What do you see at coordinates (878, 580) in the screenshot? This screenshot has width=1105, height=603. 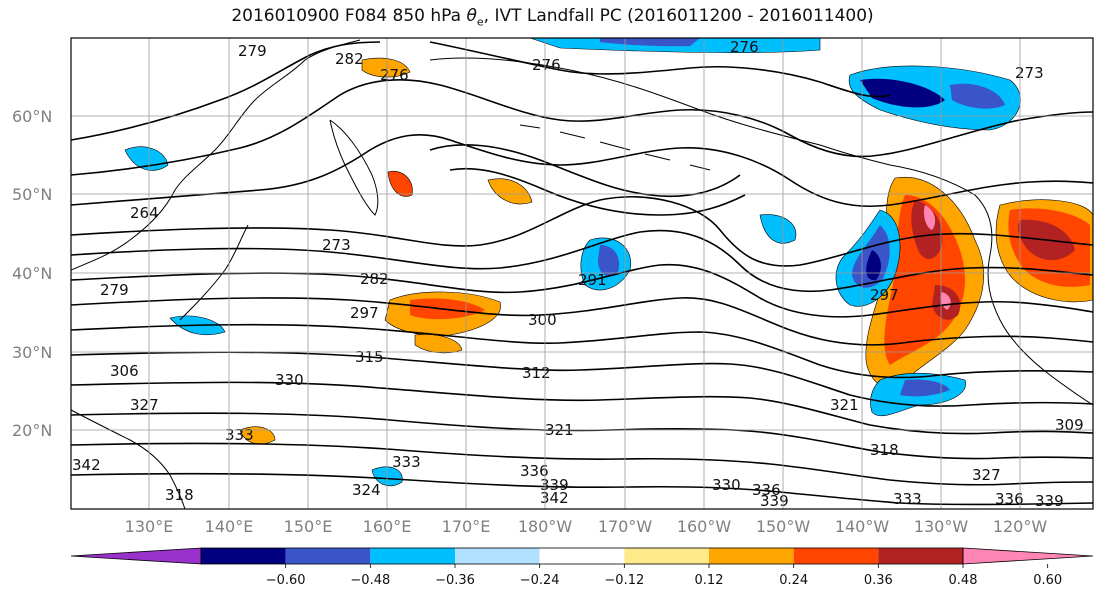 I see `colorbar-tick-label: 0.36` at bounding box center [878, 580].